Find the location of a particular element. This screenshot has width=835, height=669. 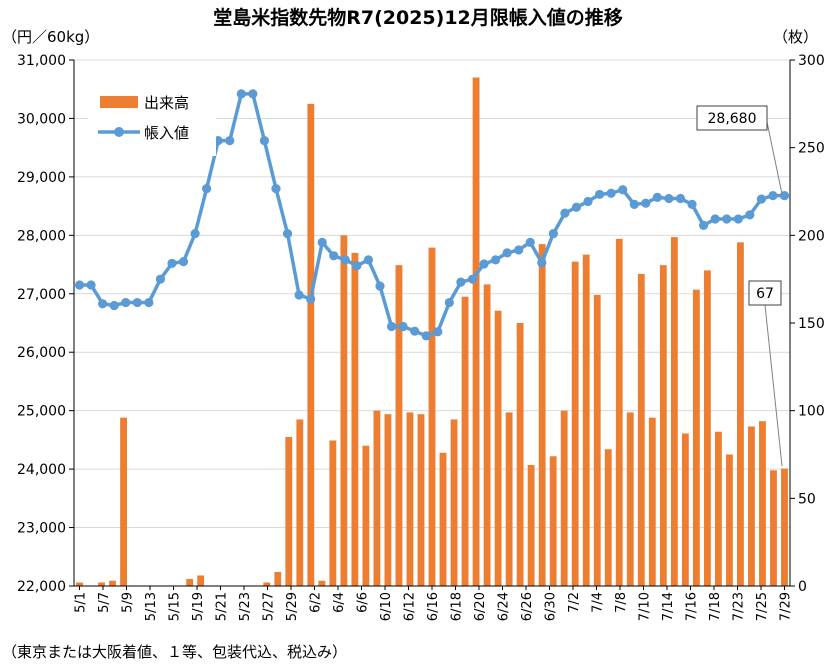

right-axis-tick-label: 300 is located at coordinates (811, 61).